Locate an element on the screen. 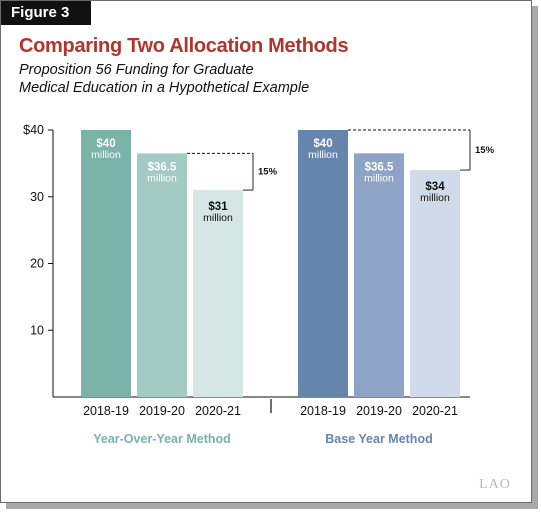 The height and width of the screenshot is (512, 541). group-label: Year-Over-Year Method is located at coordinates (162, 439).